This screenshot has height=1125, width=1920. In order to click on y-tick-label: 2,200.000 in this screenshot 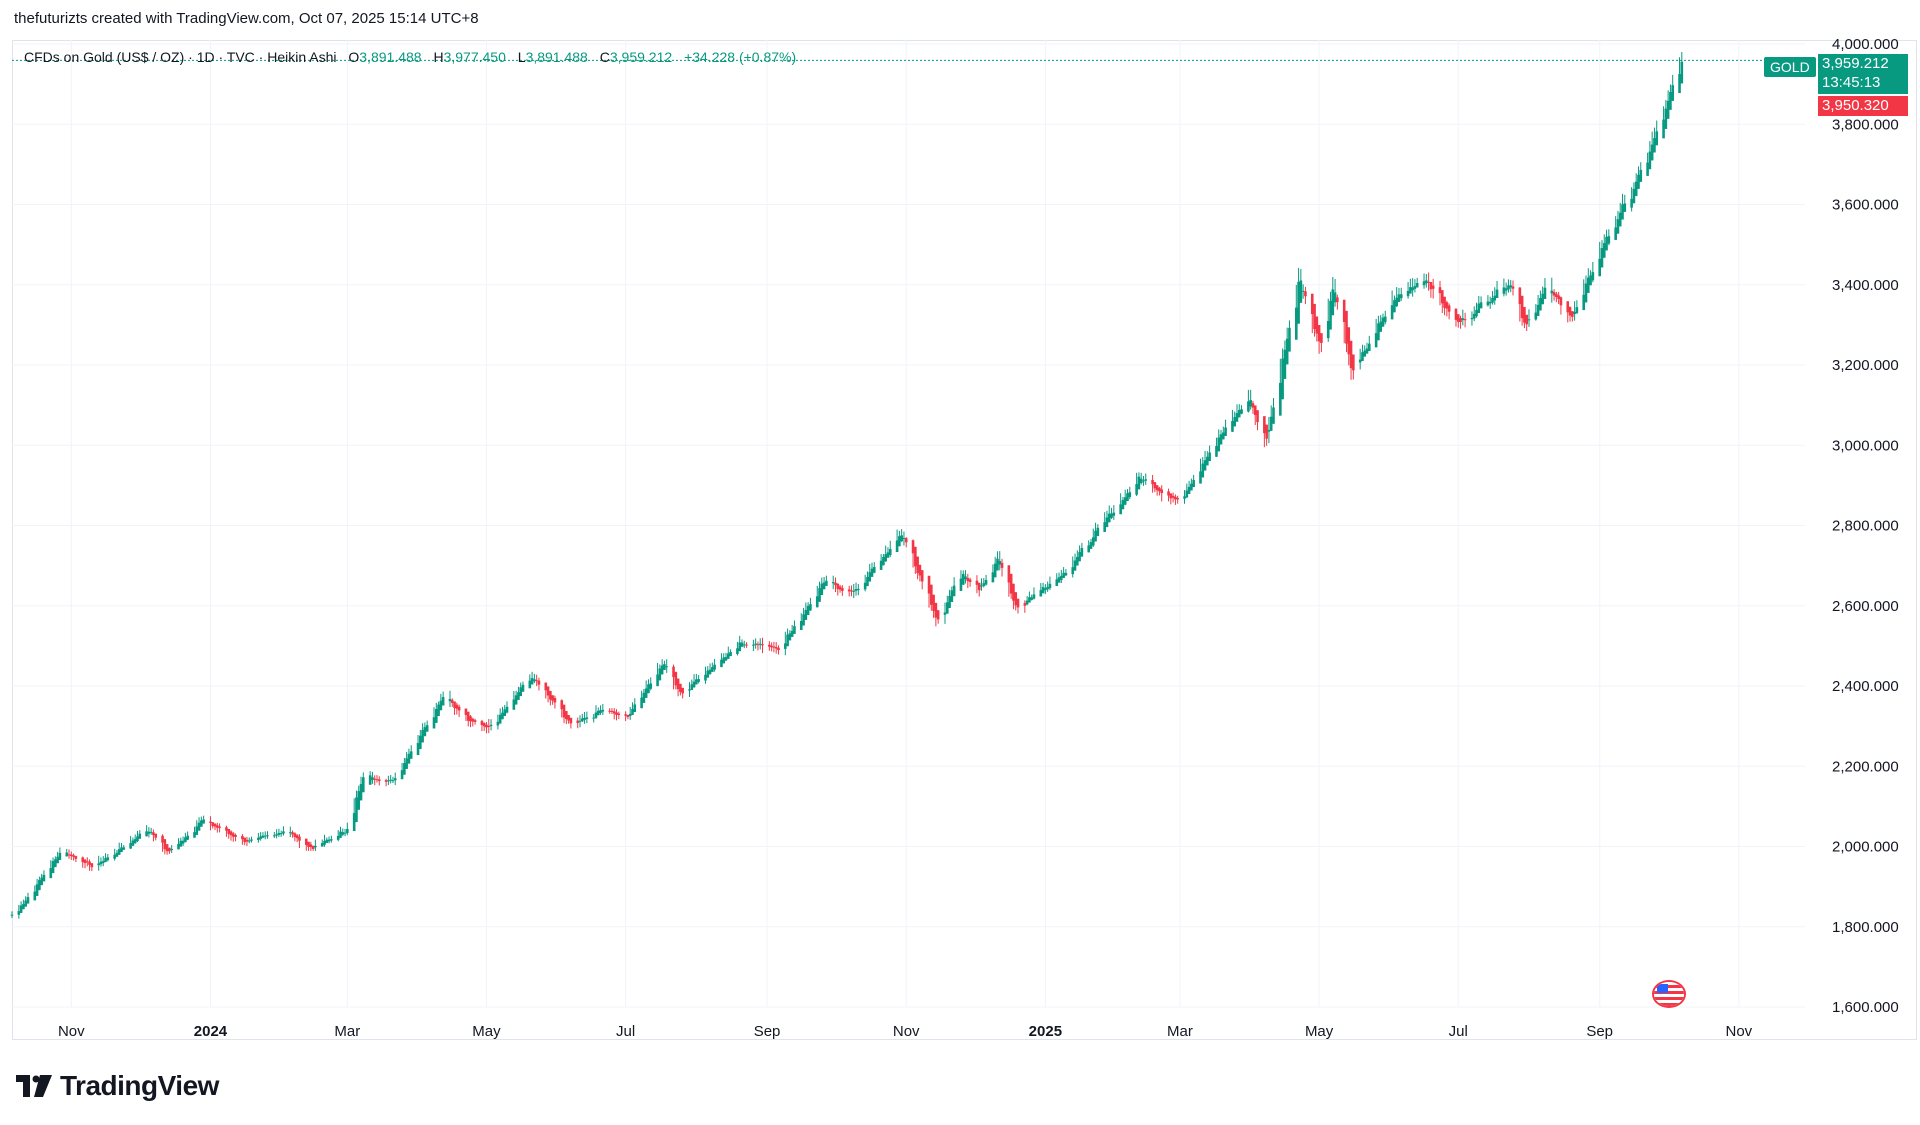, I will do `click(1865, 766)`.